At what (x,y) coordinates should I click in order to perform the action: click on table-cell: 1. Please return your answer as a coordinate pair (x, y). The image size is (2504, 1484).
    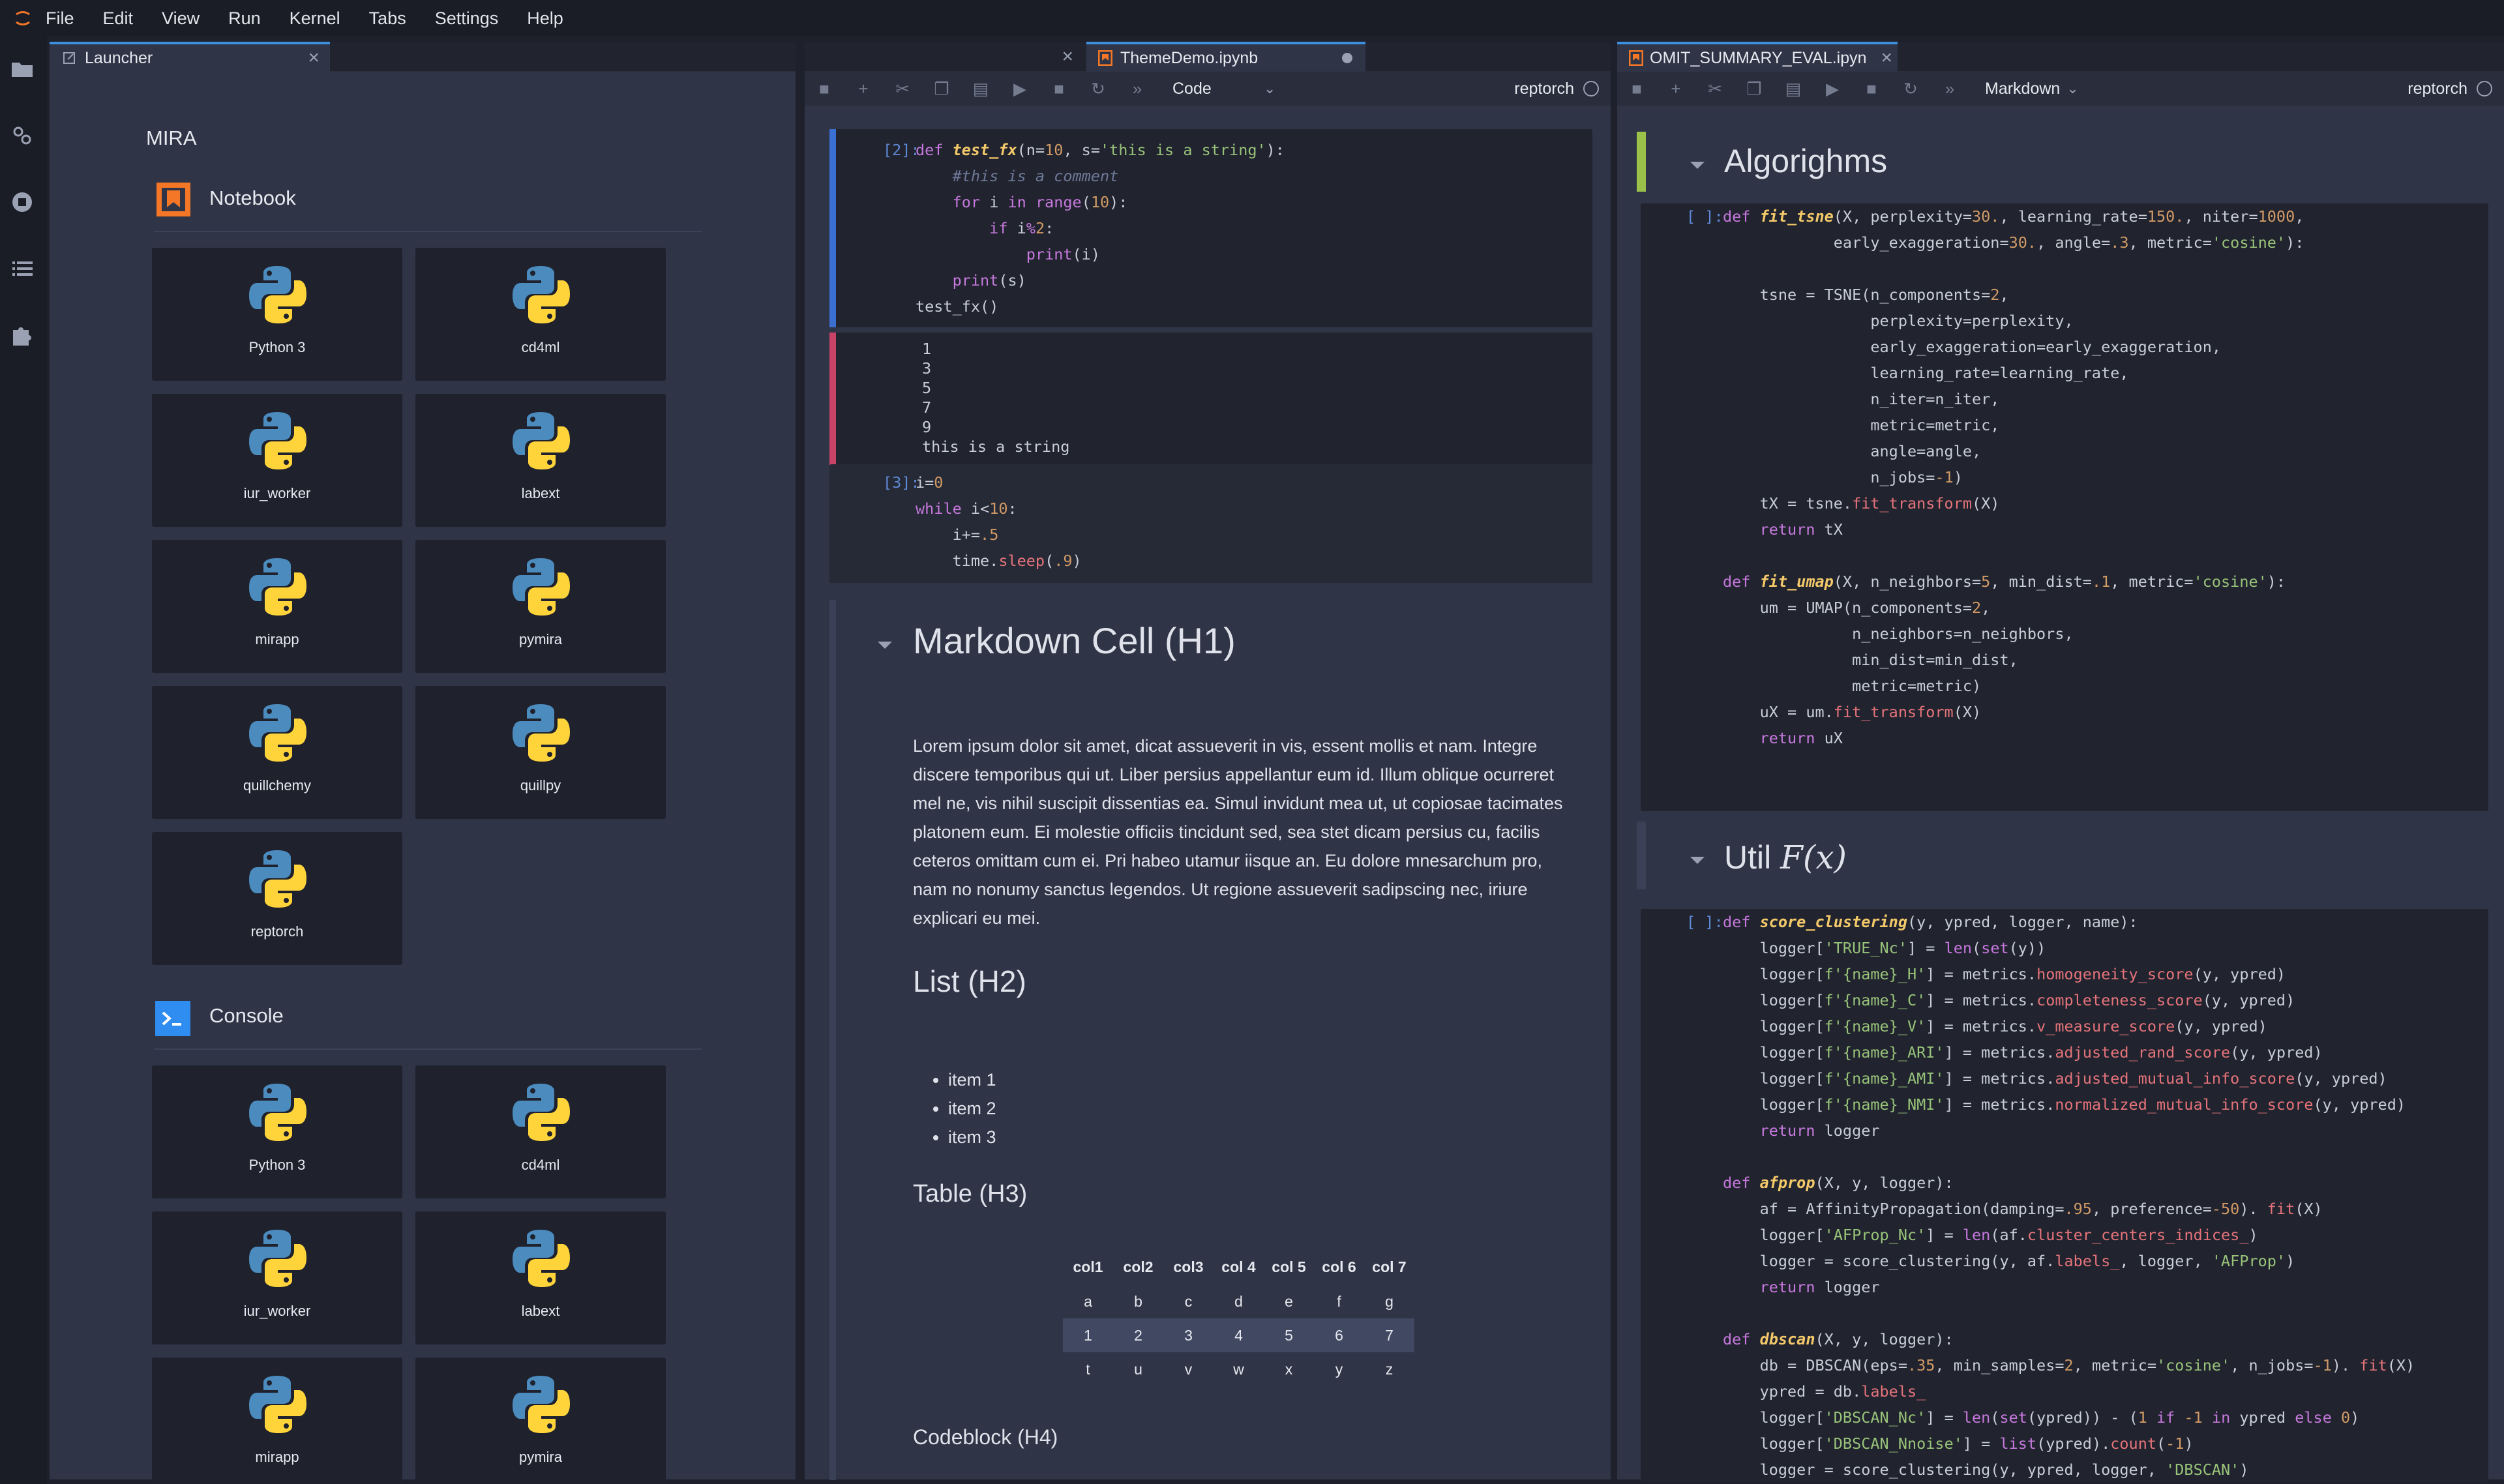
    Looking at the image, I should click on (1088, 1335).